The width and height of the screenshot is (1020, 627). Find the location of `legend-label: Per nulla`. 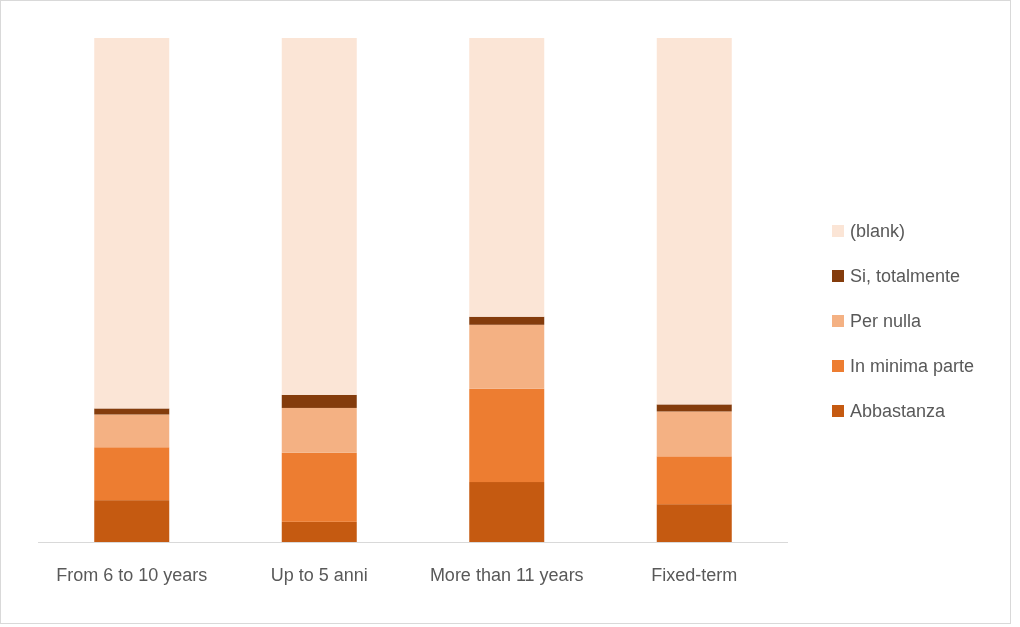

legend-label: Per nulla is located at coordinates (886, 321).